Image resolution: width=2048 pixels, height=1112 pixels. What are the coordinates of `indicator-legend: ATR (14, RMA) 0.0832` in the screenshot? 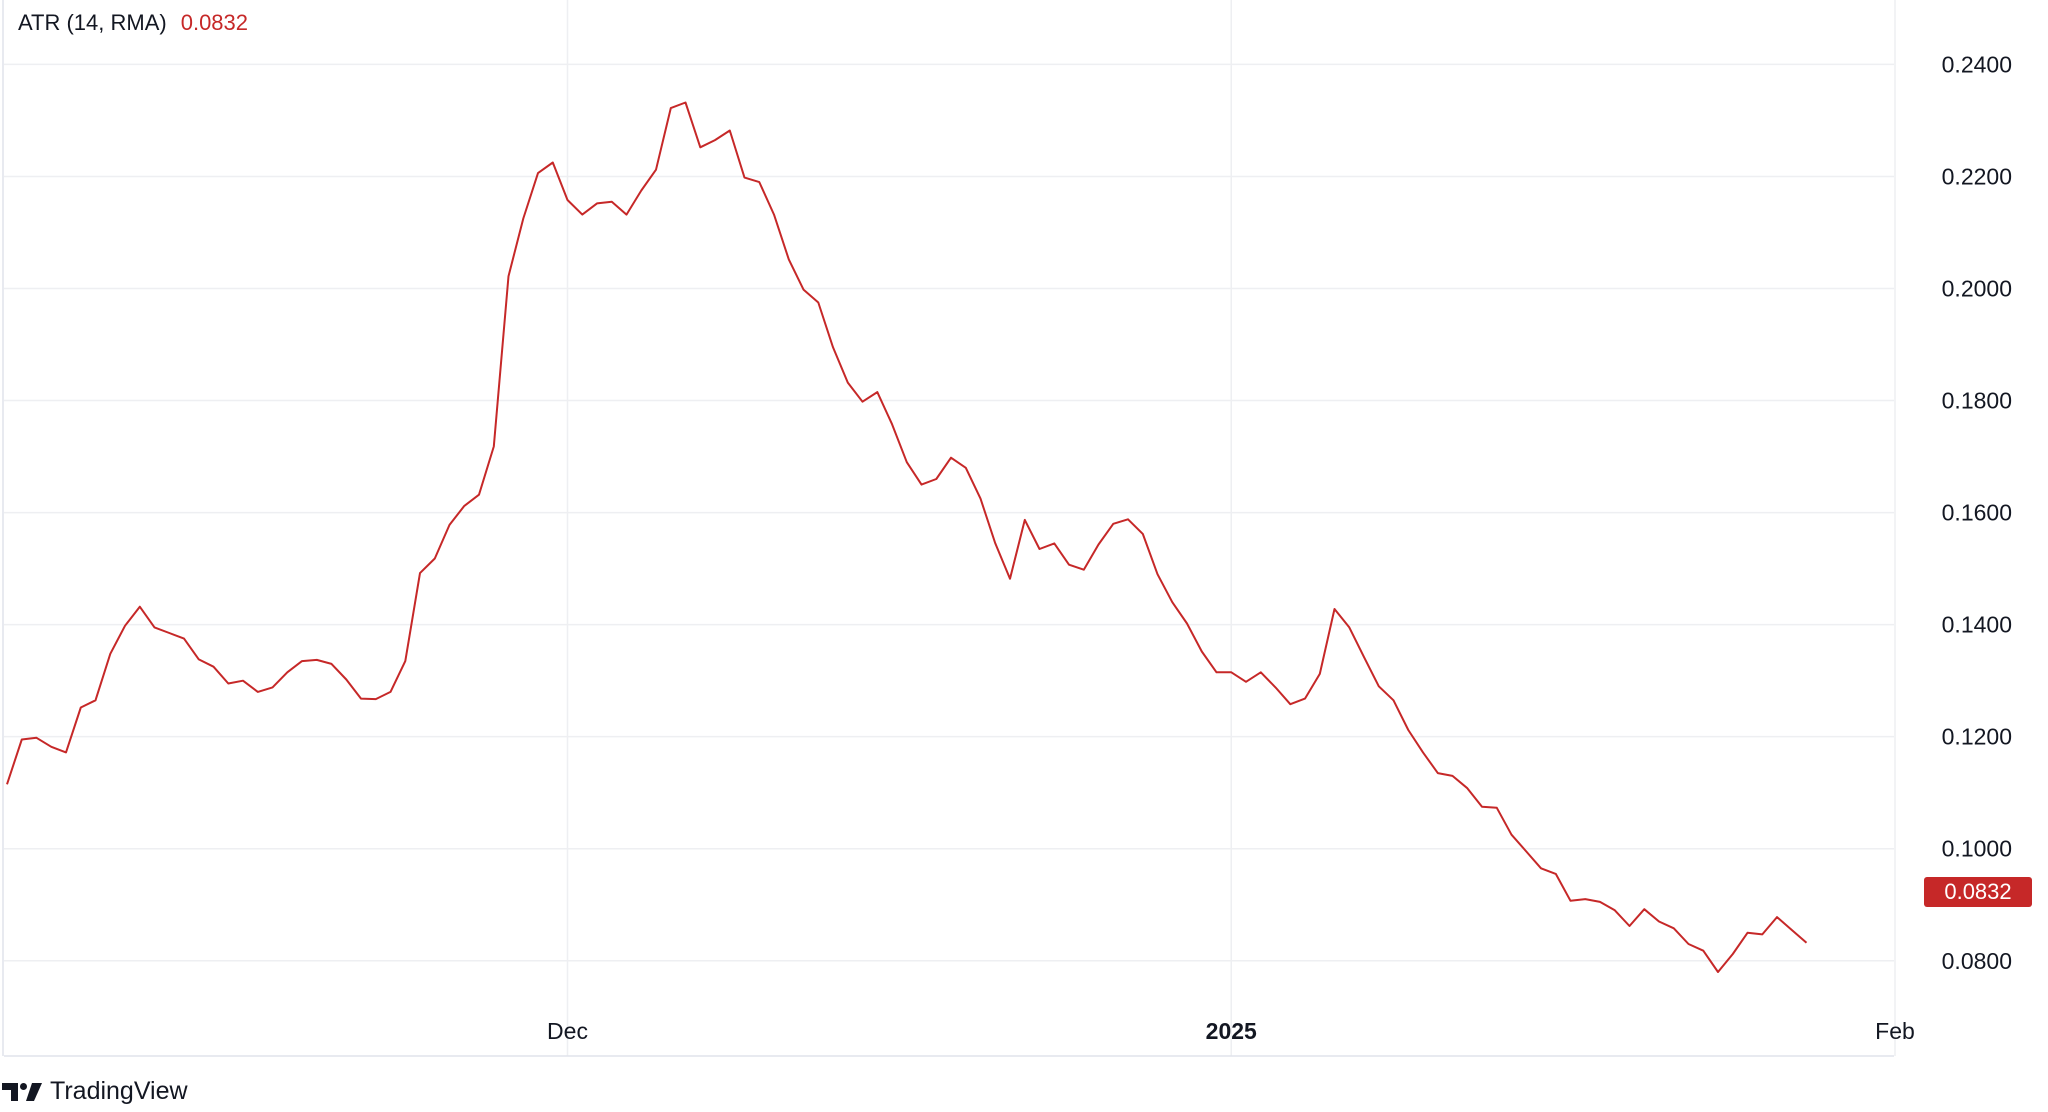 It's located at (133, 23).